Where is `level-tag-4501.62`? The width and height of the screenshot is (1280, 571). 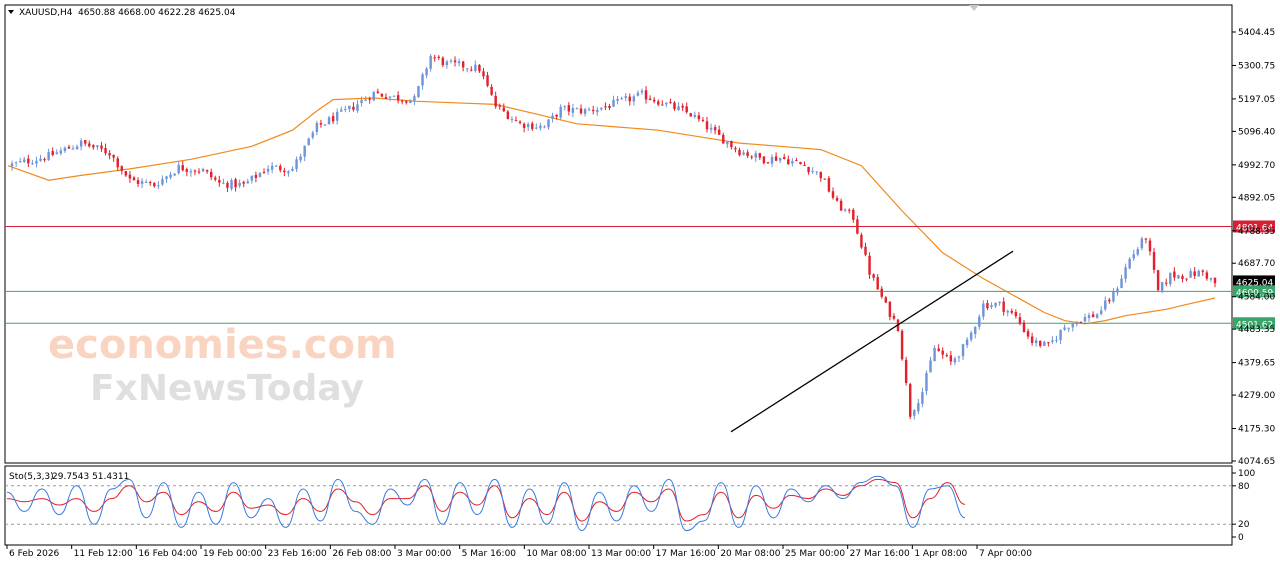
level-tag-4501.62 is located at coordinates (1254, 323).